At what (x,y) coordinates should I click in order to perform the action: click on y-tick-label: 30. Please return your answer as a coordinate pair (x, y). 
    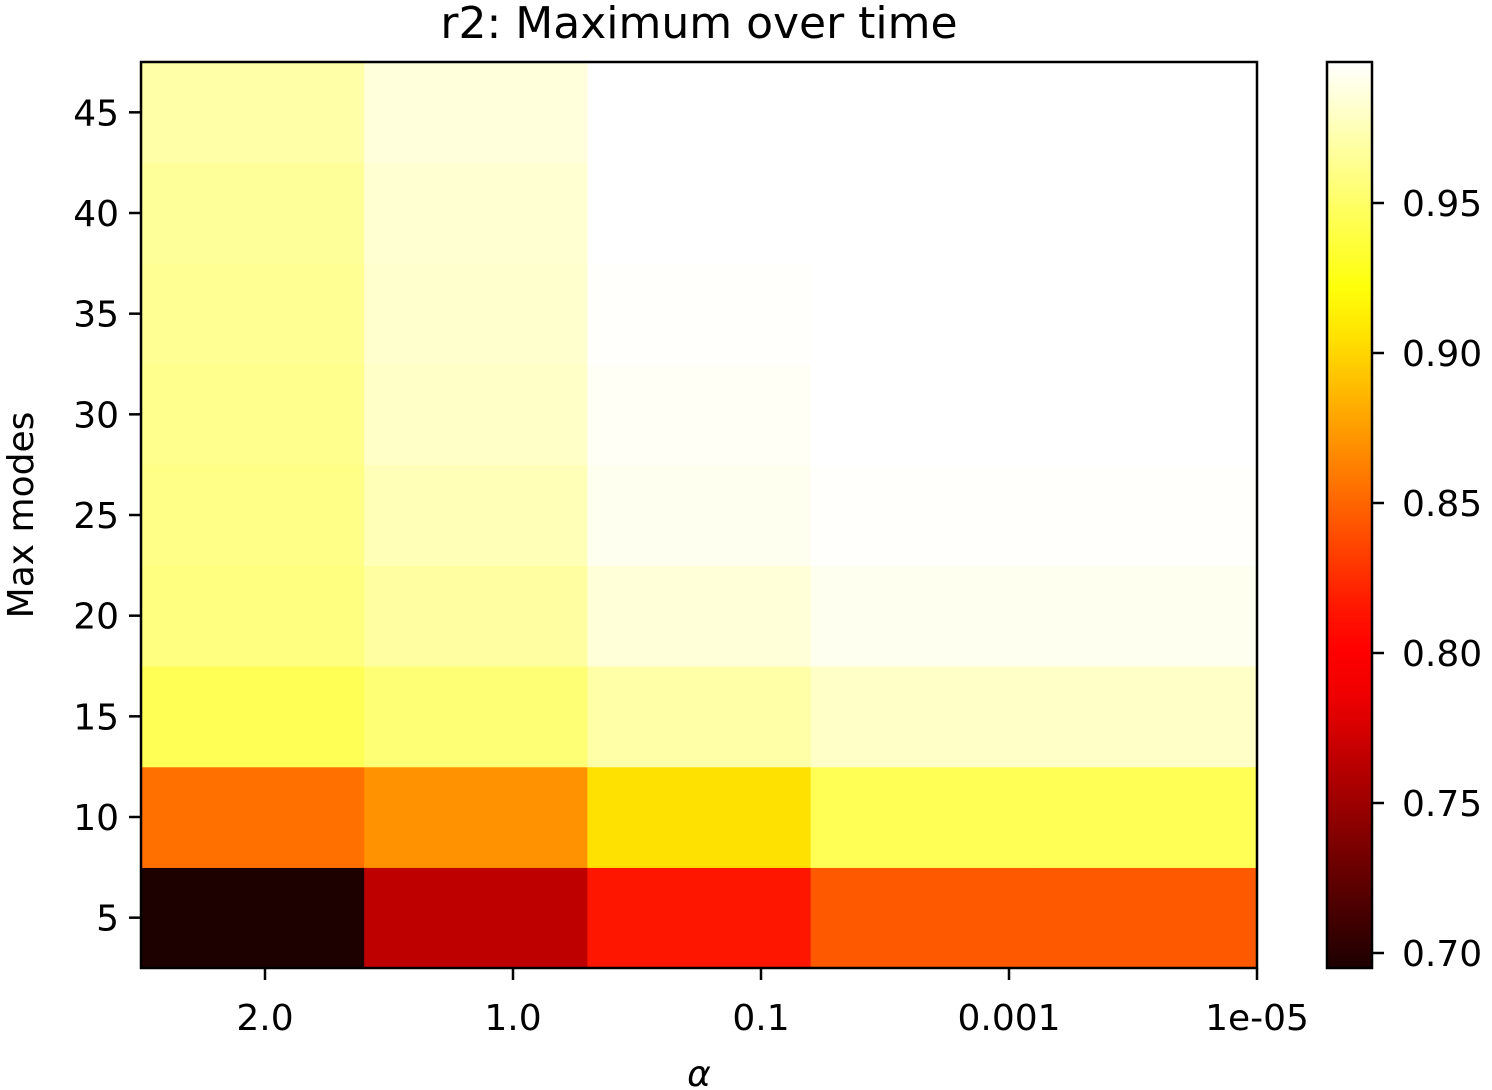
    Looking at the image, I should click on (96, 415).